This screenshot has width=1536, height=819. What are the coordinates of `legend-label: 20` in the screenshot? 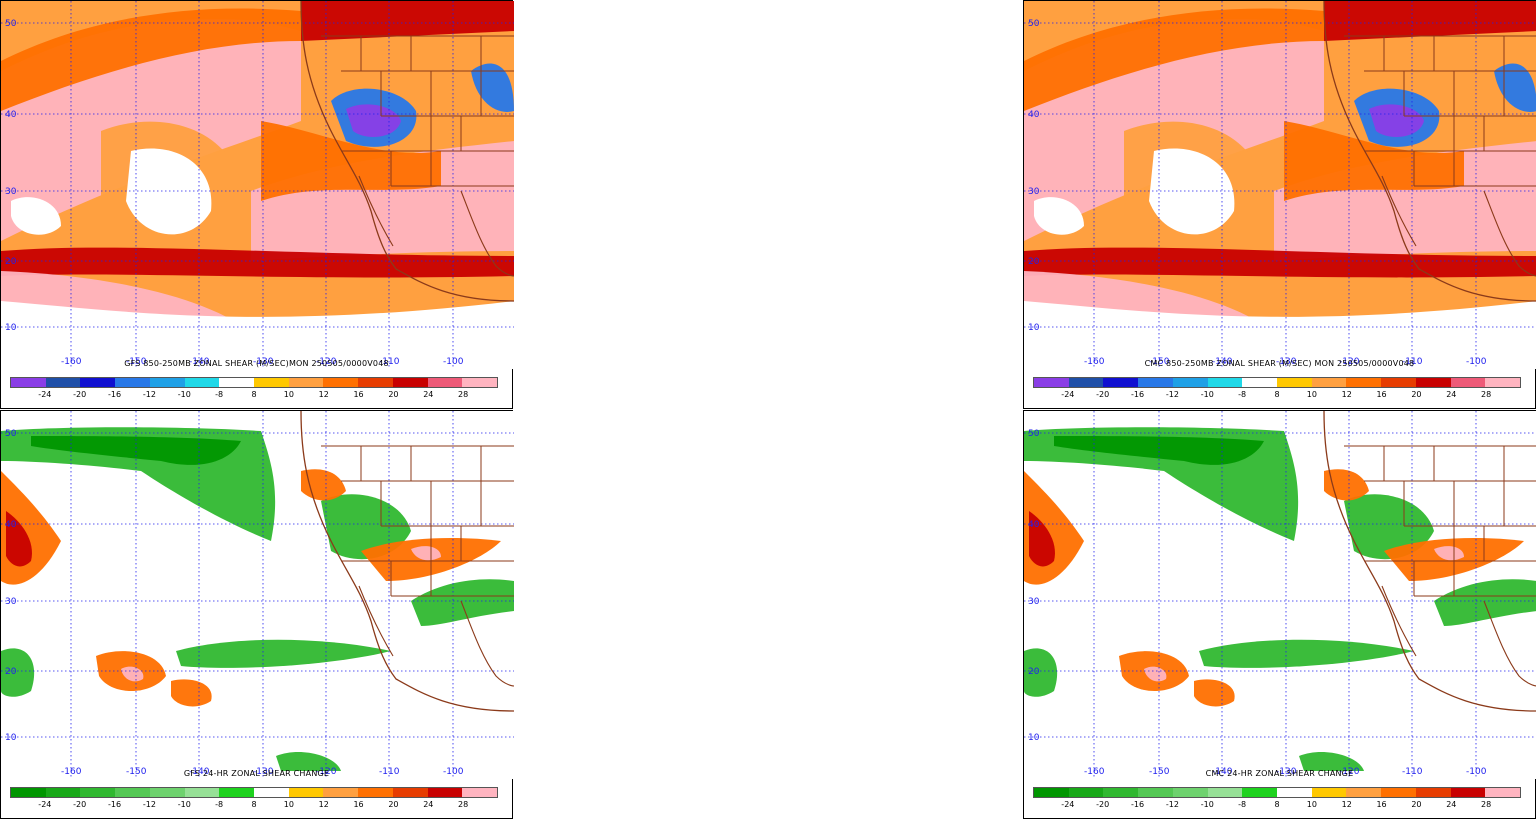 It's located at (393, 394).